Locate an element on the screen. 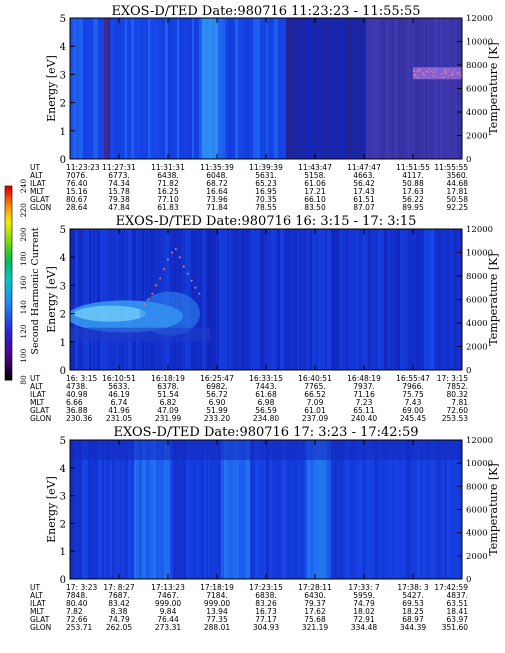  table-cell: 61.06 is located at coordinates (315, 183).